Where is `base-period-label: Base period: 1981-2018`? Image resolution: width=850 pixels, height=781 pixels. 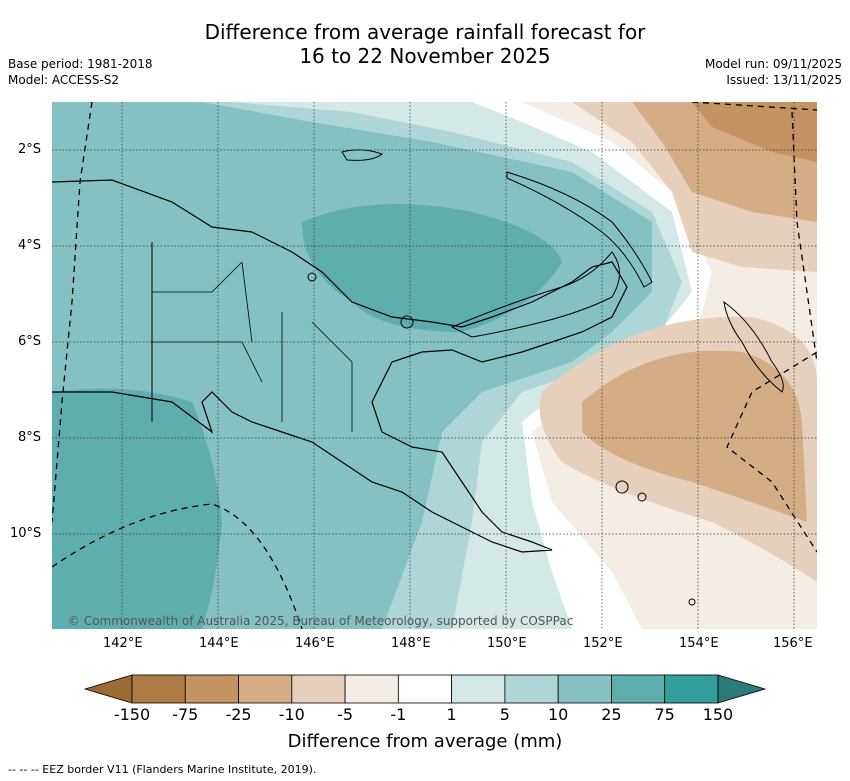 base-period-label: Base period: 1981-2018 is located at coordinates (80, 64).